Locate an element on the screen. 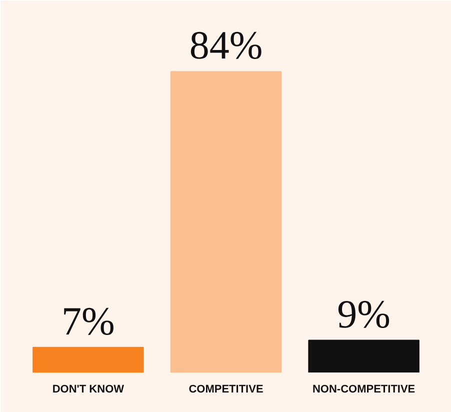  x-tick-label: DON'T KNOW is located at coordinates (88, 390).